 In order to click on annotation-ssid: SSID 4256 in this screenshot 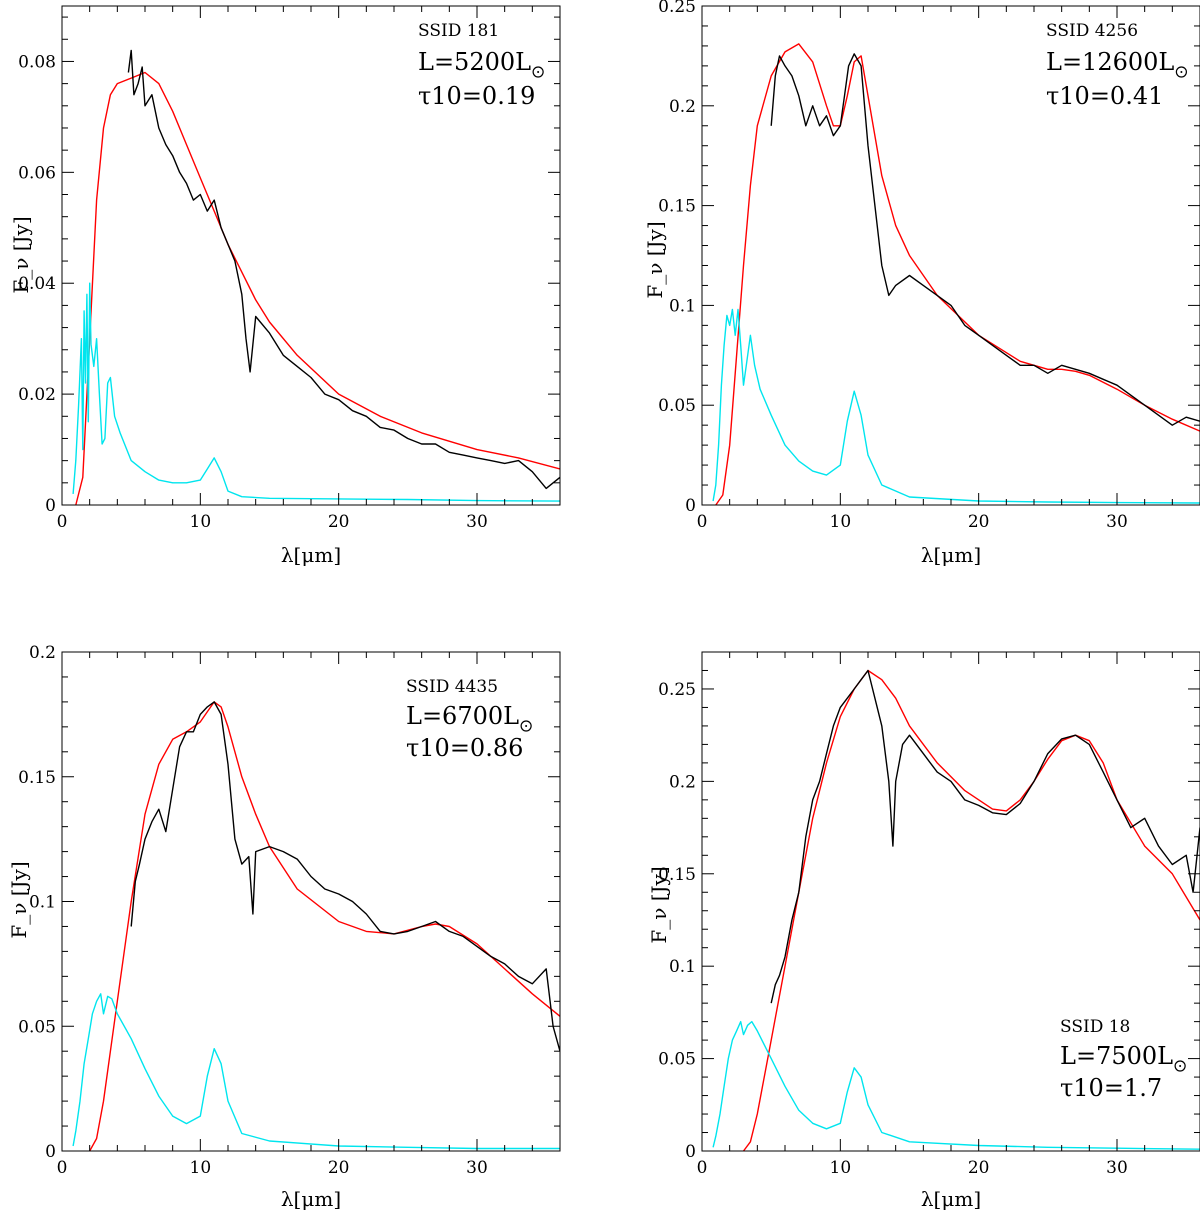, I will do `click(1092, 31)`.